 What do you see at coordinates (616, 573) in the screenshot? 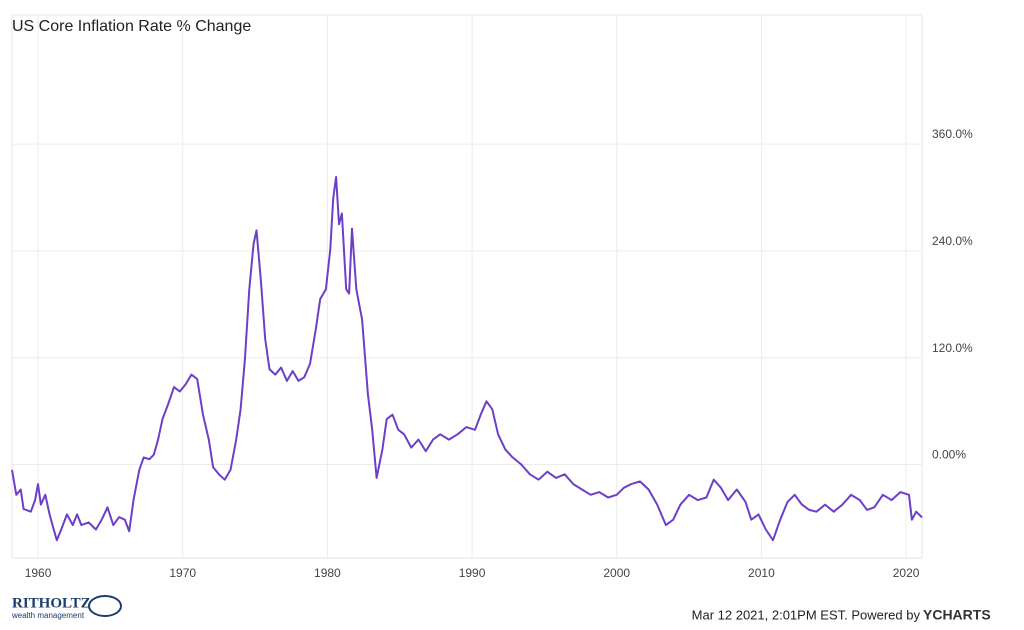
I see `x-tick-label: 2000` at bounding box center [616, 573].